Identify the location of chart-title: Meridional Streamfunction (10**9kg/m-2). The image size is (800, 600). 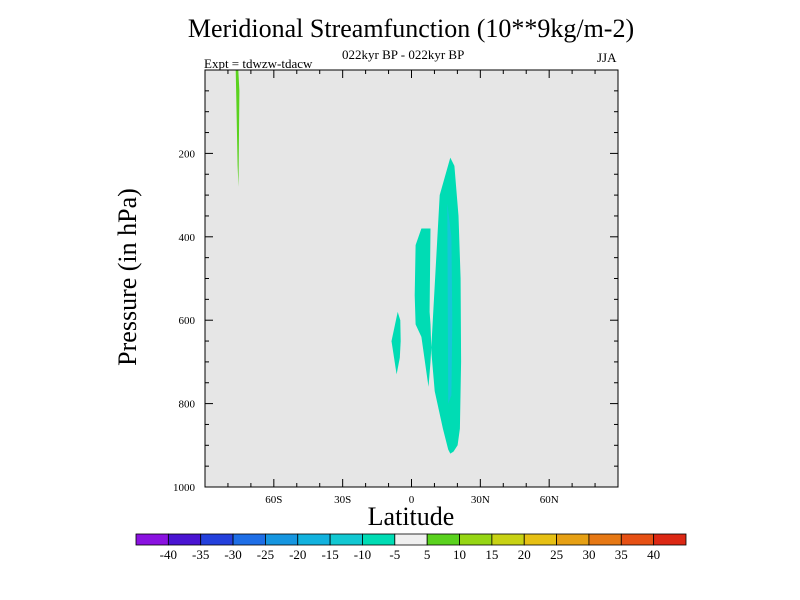
(411, 28).